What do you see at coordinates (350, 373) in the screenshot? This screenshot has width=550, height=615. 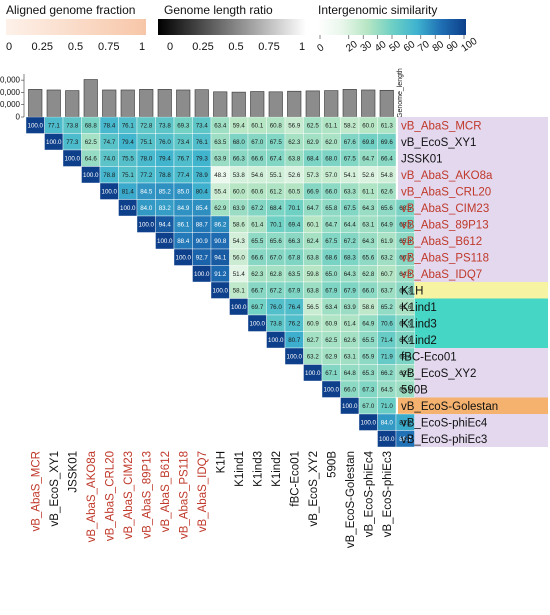 I see `similarity-value: 64.8` at bounding box center [350, 373].